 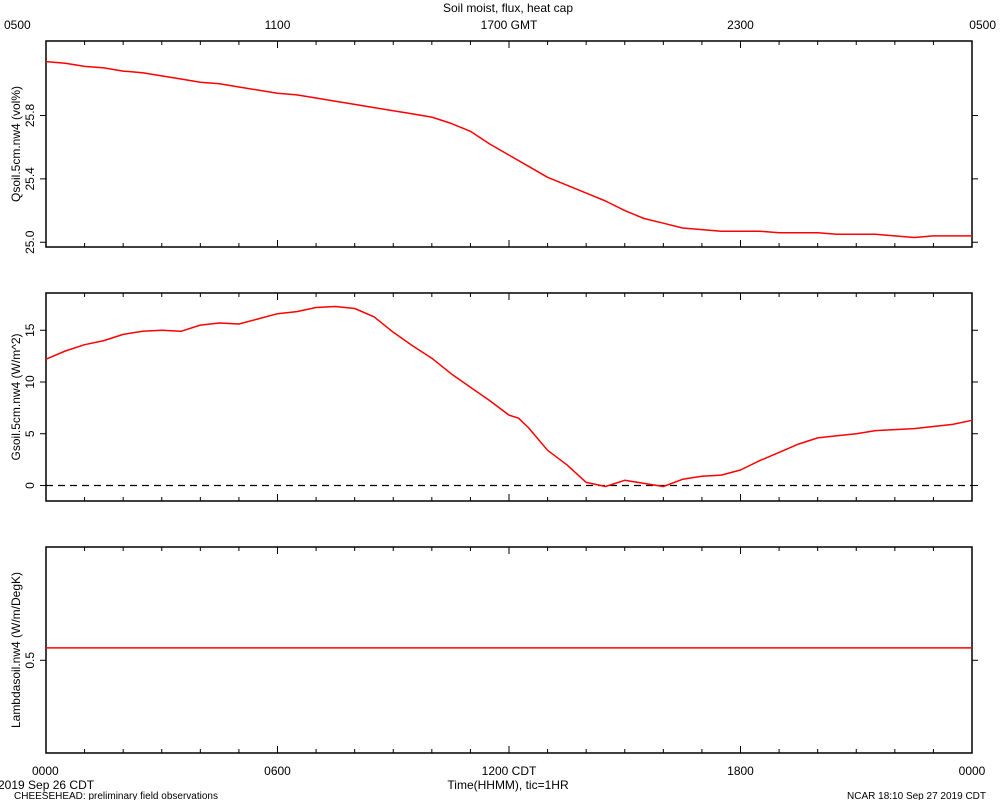 I want to click on footer-right: NCAR 18:10 Sep 27 2019 CDT, so click(x=916, y=795).